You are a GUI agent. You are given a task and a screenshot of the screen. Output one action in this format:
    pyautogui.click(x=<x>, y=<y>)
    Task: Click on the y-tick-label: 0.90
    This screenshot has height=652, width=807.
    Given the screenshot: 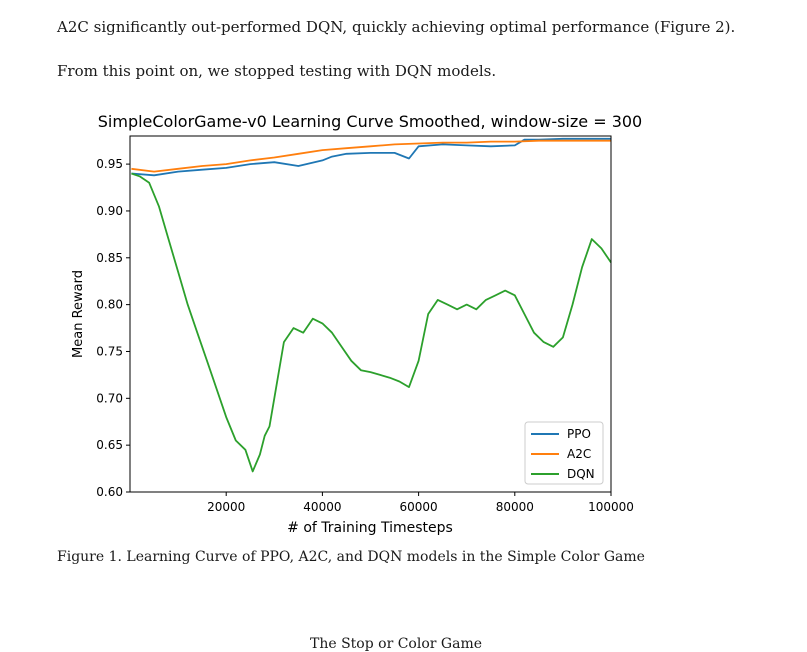 What is the action you would take?
    pyautogui.click(x=109, y=211)
    